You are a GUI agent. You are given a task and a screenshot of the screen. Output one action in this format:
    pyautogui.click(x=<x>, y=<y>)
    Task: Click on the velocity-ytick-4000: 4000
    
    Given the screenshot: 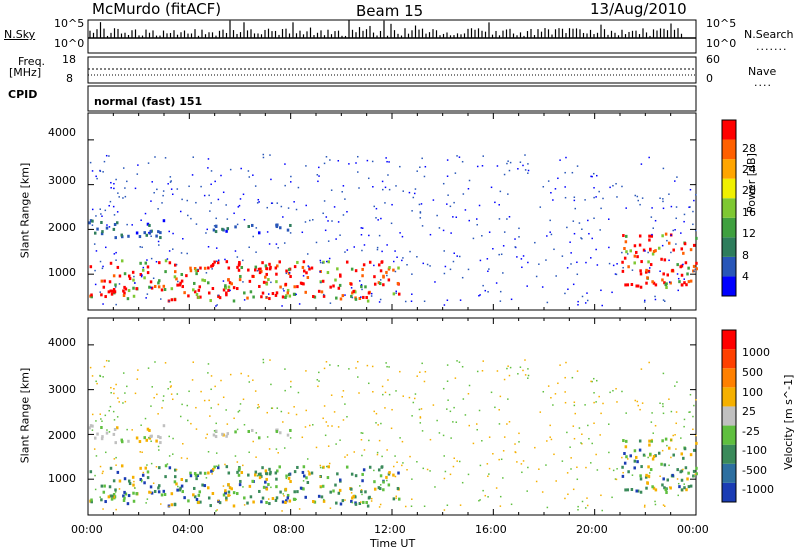 What is the action you would take?
    pyautogui.click(x=62, y=342)
    